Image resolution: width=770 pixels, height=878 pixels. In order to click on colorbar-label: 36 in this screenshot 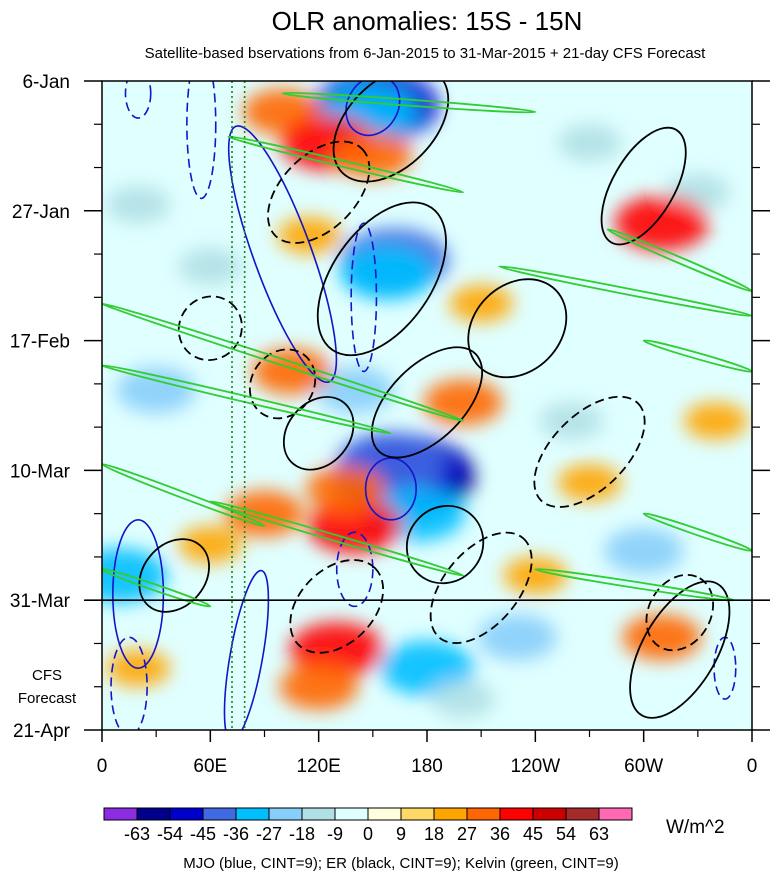, I will do `click(500, 834)`.